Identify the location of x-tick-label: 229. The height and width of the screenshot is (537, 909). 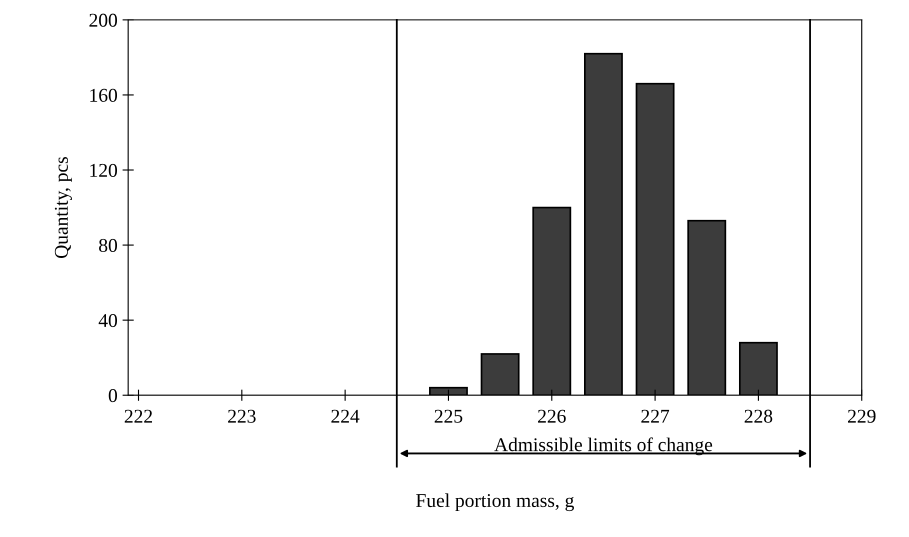
(862, 416).